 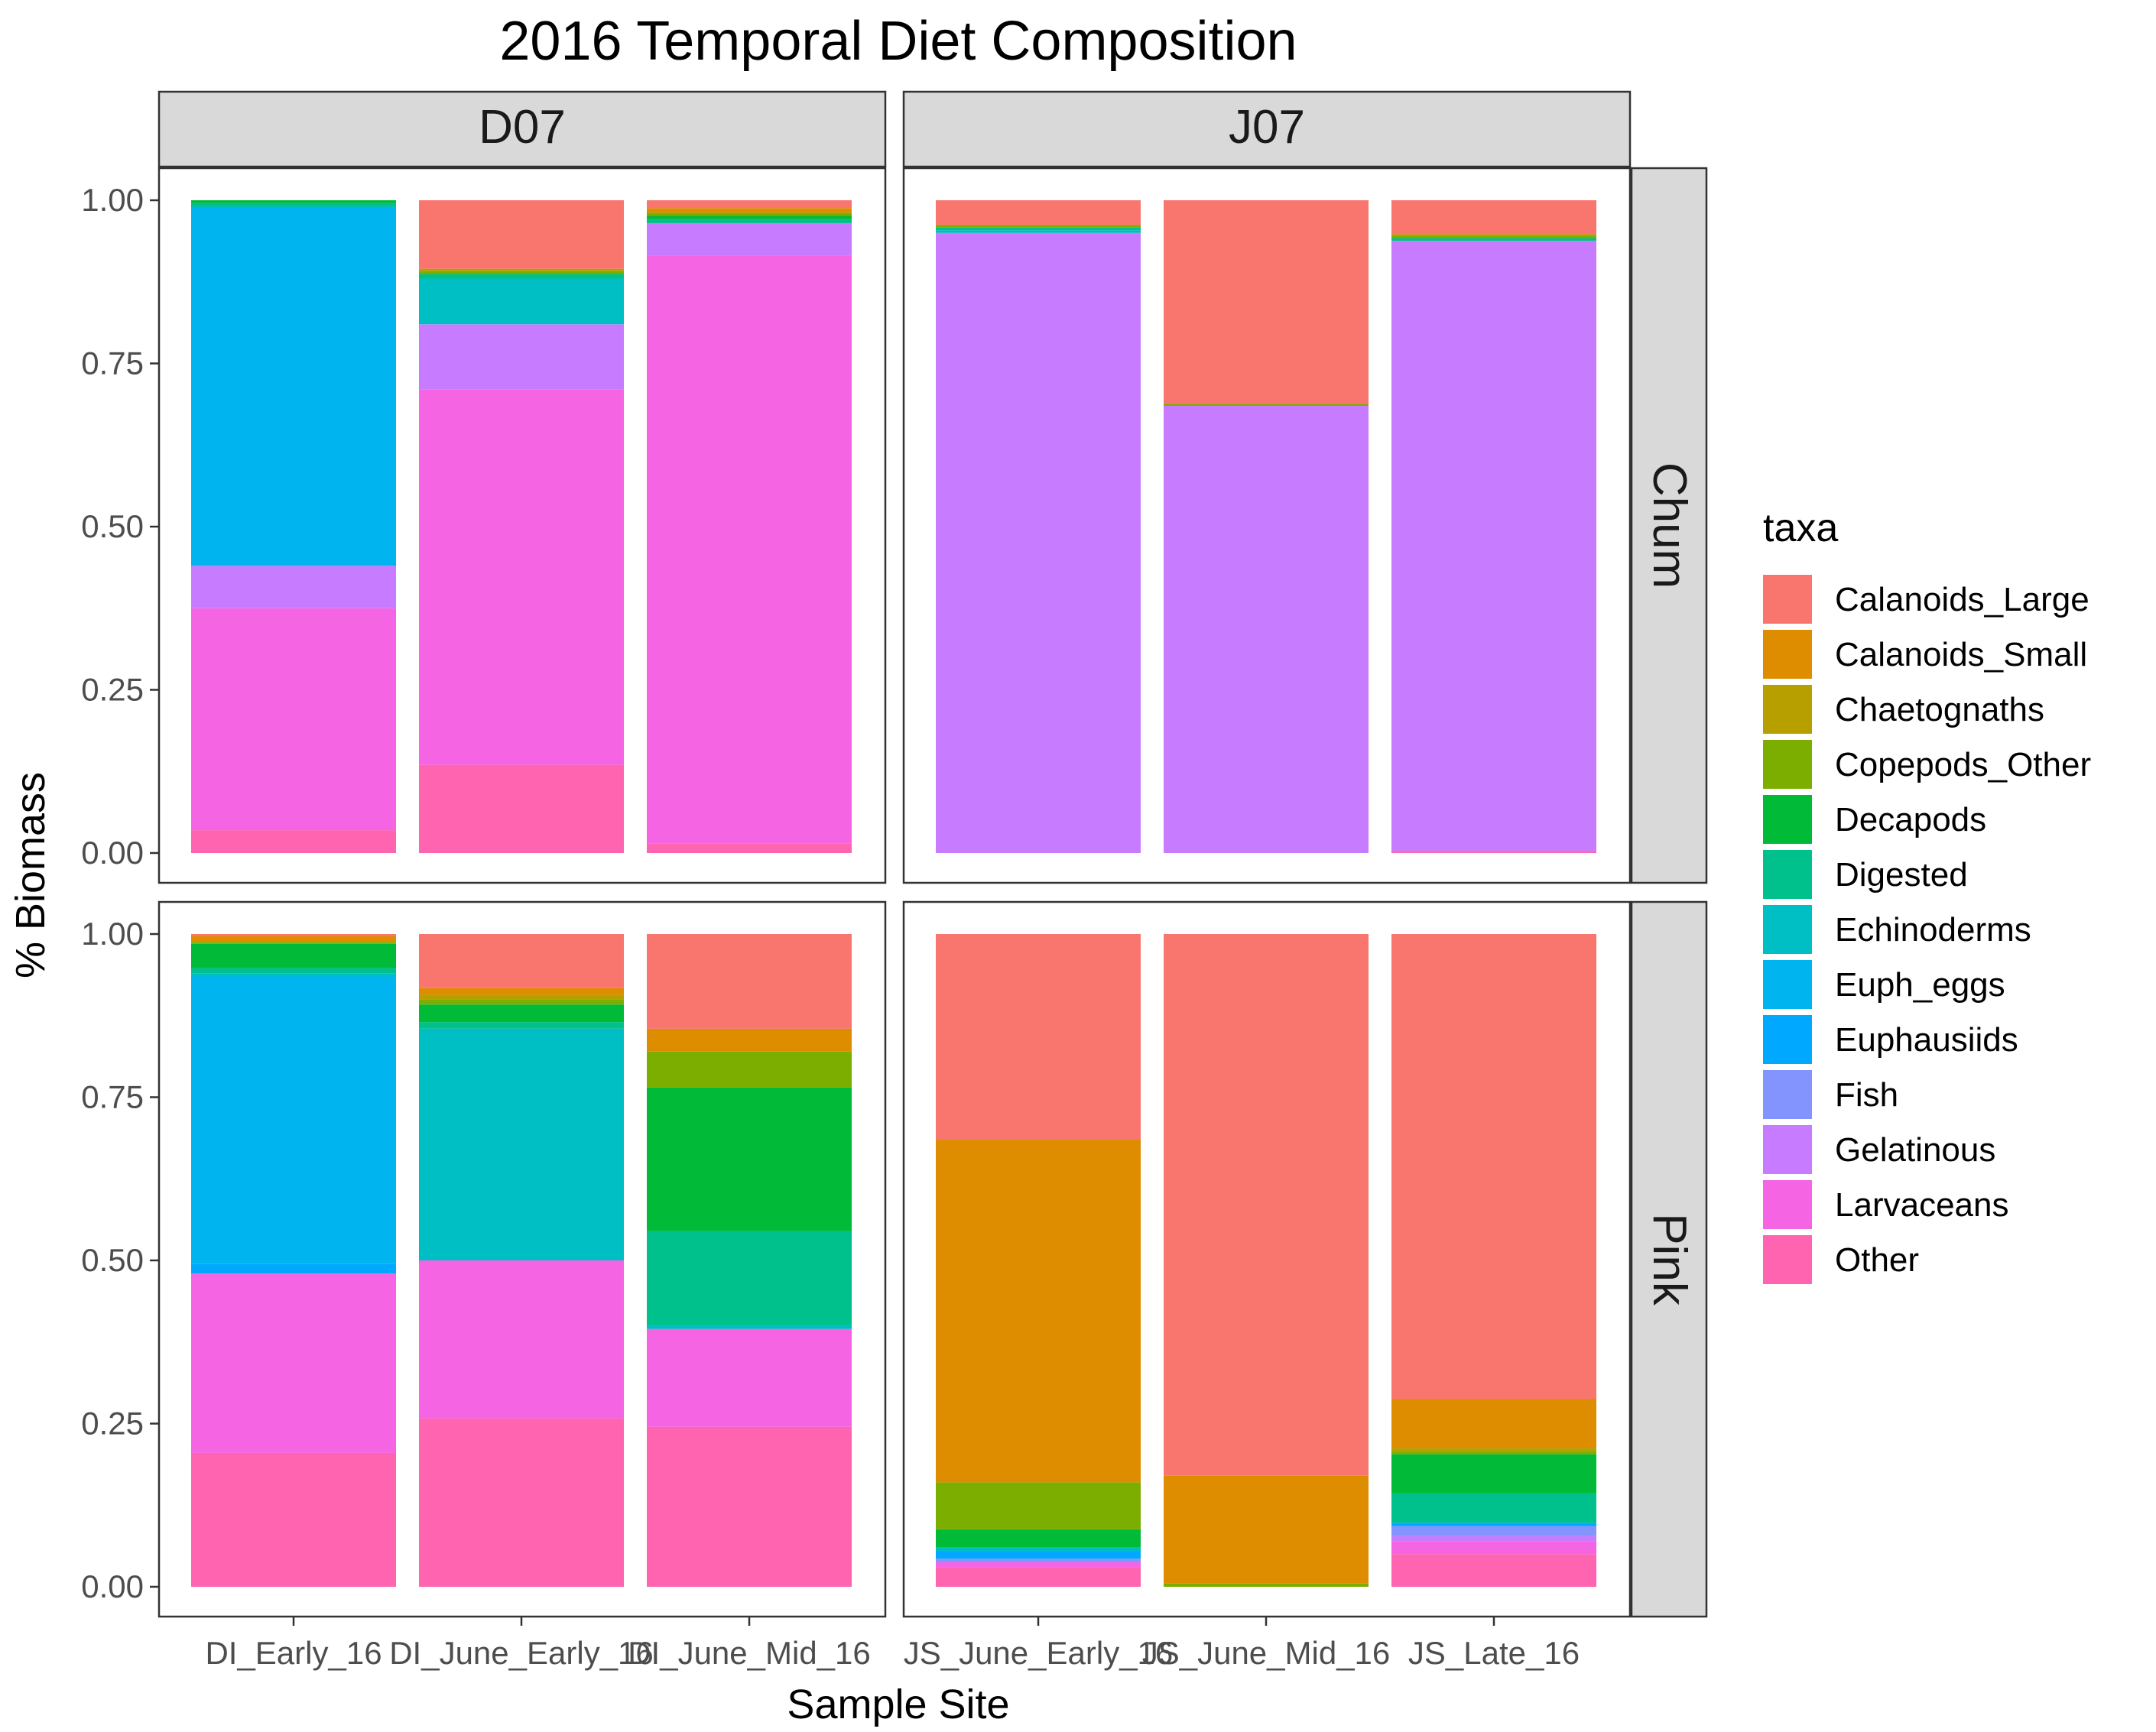 What do you see at coordinates (1926, 1040) in the screenshot?
I see `legend-label: Euphausiids` at bounding box center [1926, 1040].